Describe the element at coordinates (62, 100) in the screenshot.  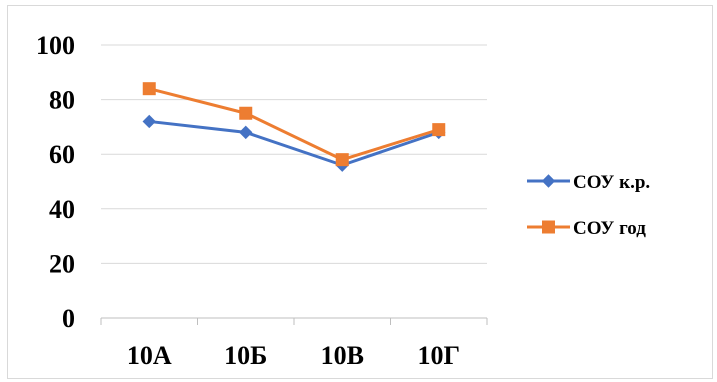
I see `y-tick-label: 80` at that location.